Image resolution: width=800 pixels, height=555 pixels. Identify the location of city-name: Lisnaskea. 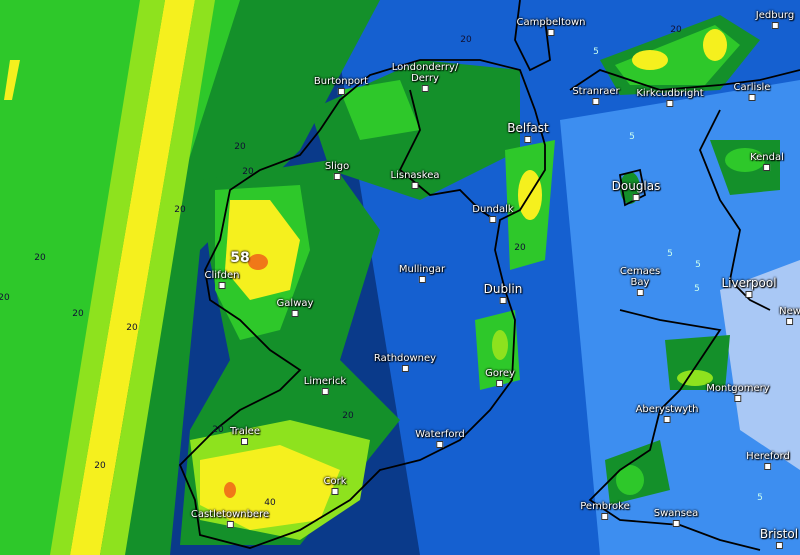
(415, 175).